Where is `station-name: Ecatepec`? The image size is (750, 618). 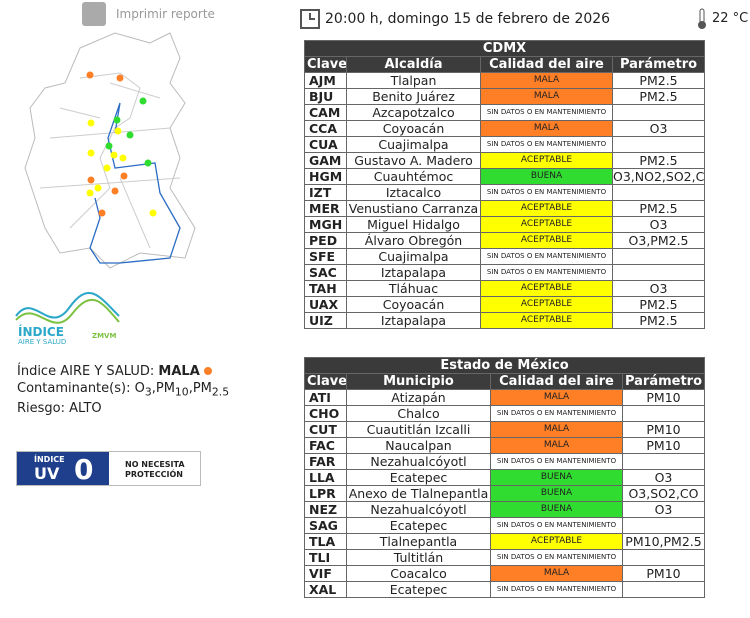 station-name: Ecatepec is located at coordinates (418, 589).